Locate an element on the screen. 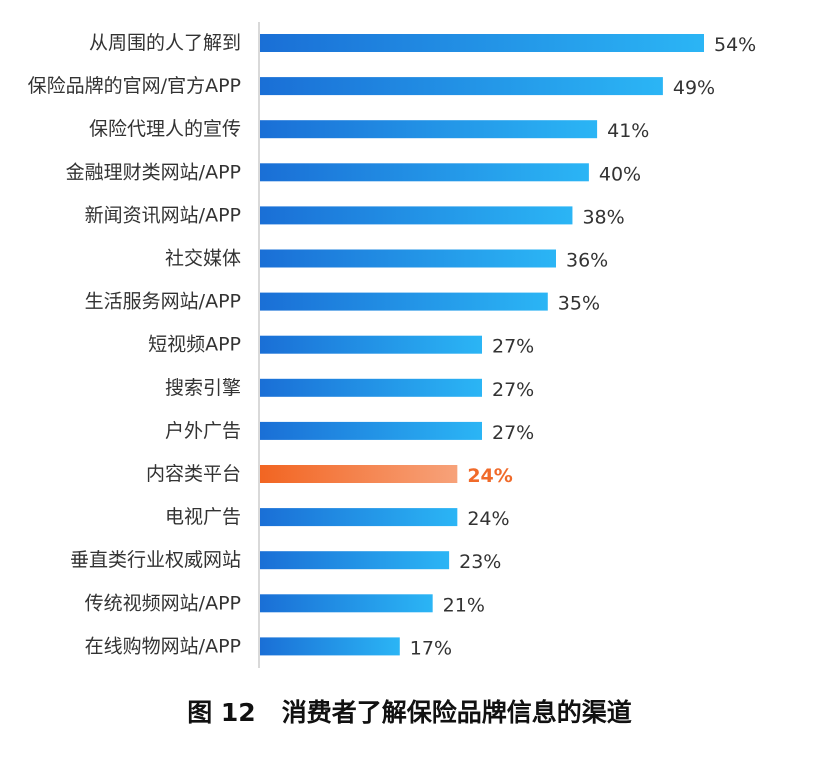 The width and height of the screenshot is (819, 768). value-label: 17% is located at coordinates (431, 648).